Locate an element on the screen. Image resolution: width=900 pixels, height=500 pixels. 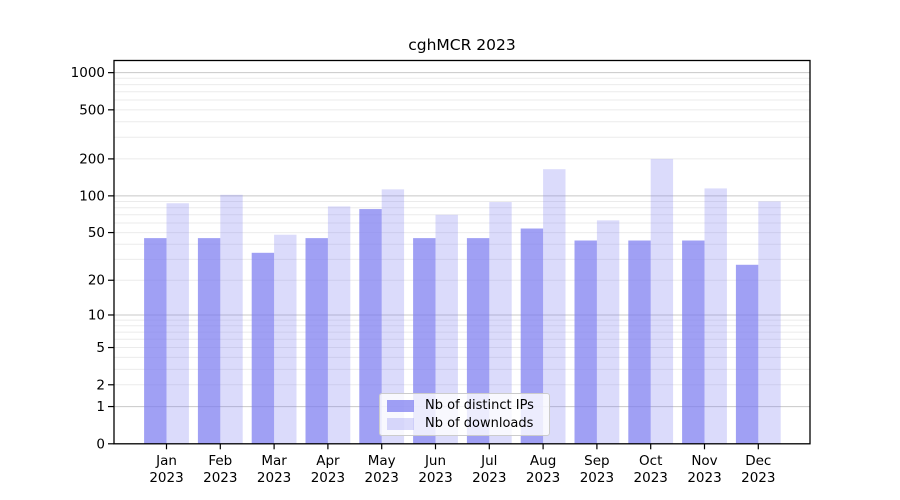
x-tick-label-month: Jul is located at coordinates (488, 461).